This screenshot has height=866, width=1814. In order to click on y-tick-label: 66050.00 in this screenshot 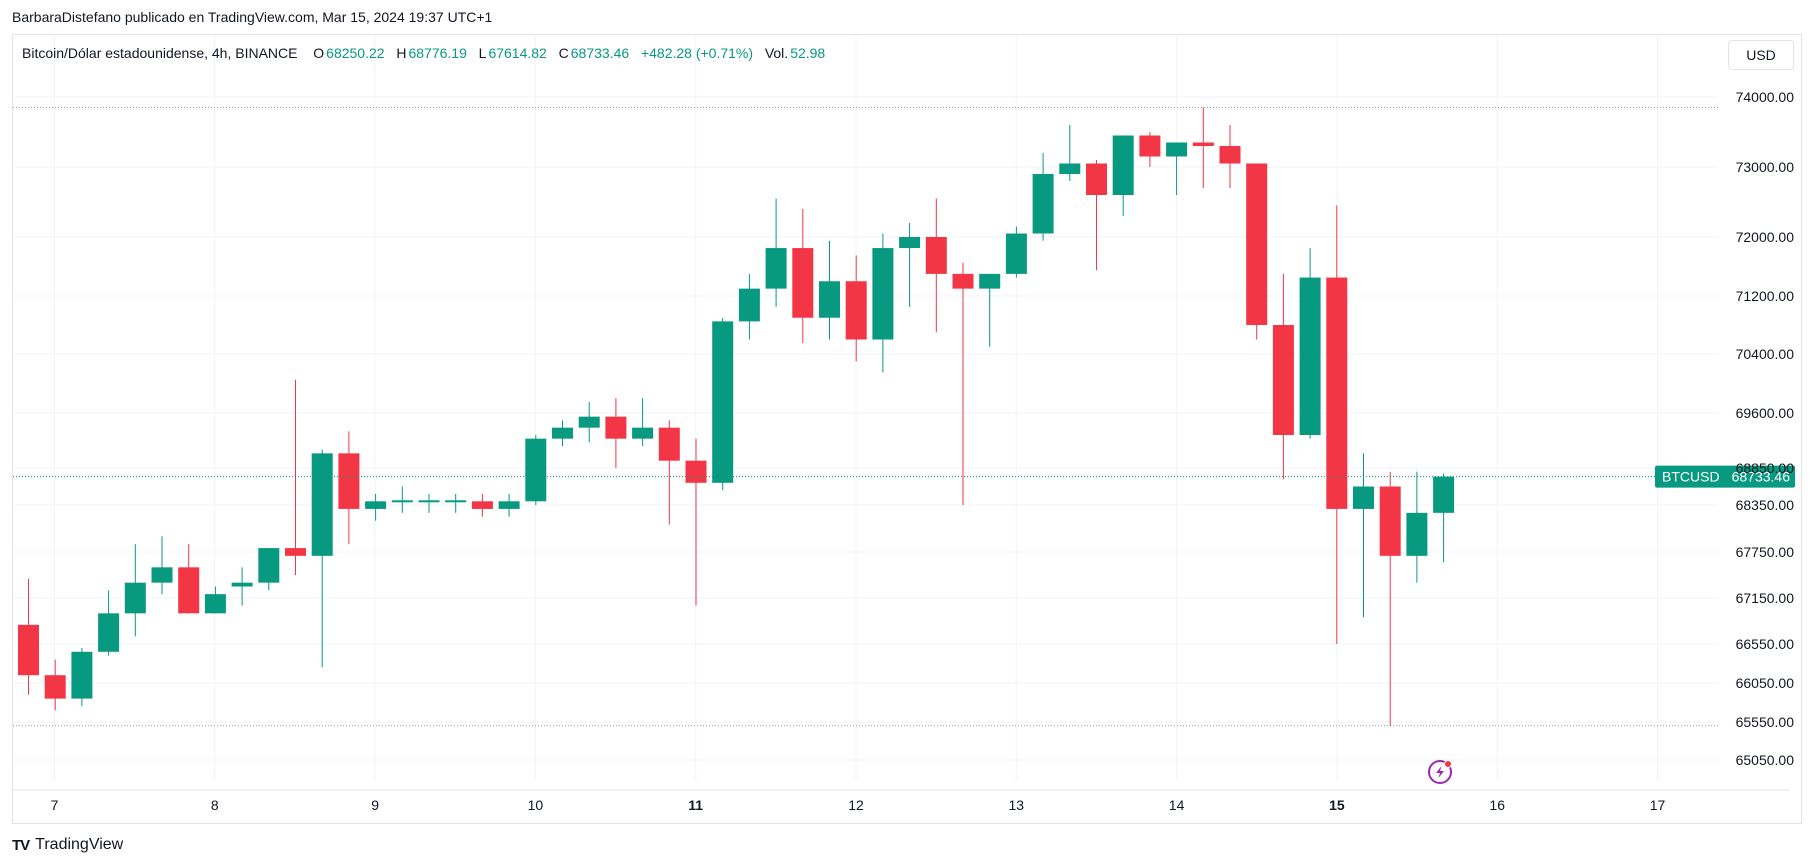, I will do `click(1765, 683)`.